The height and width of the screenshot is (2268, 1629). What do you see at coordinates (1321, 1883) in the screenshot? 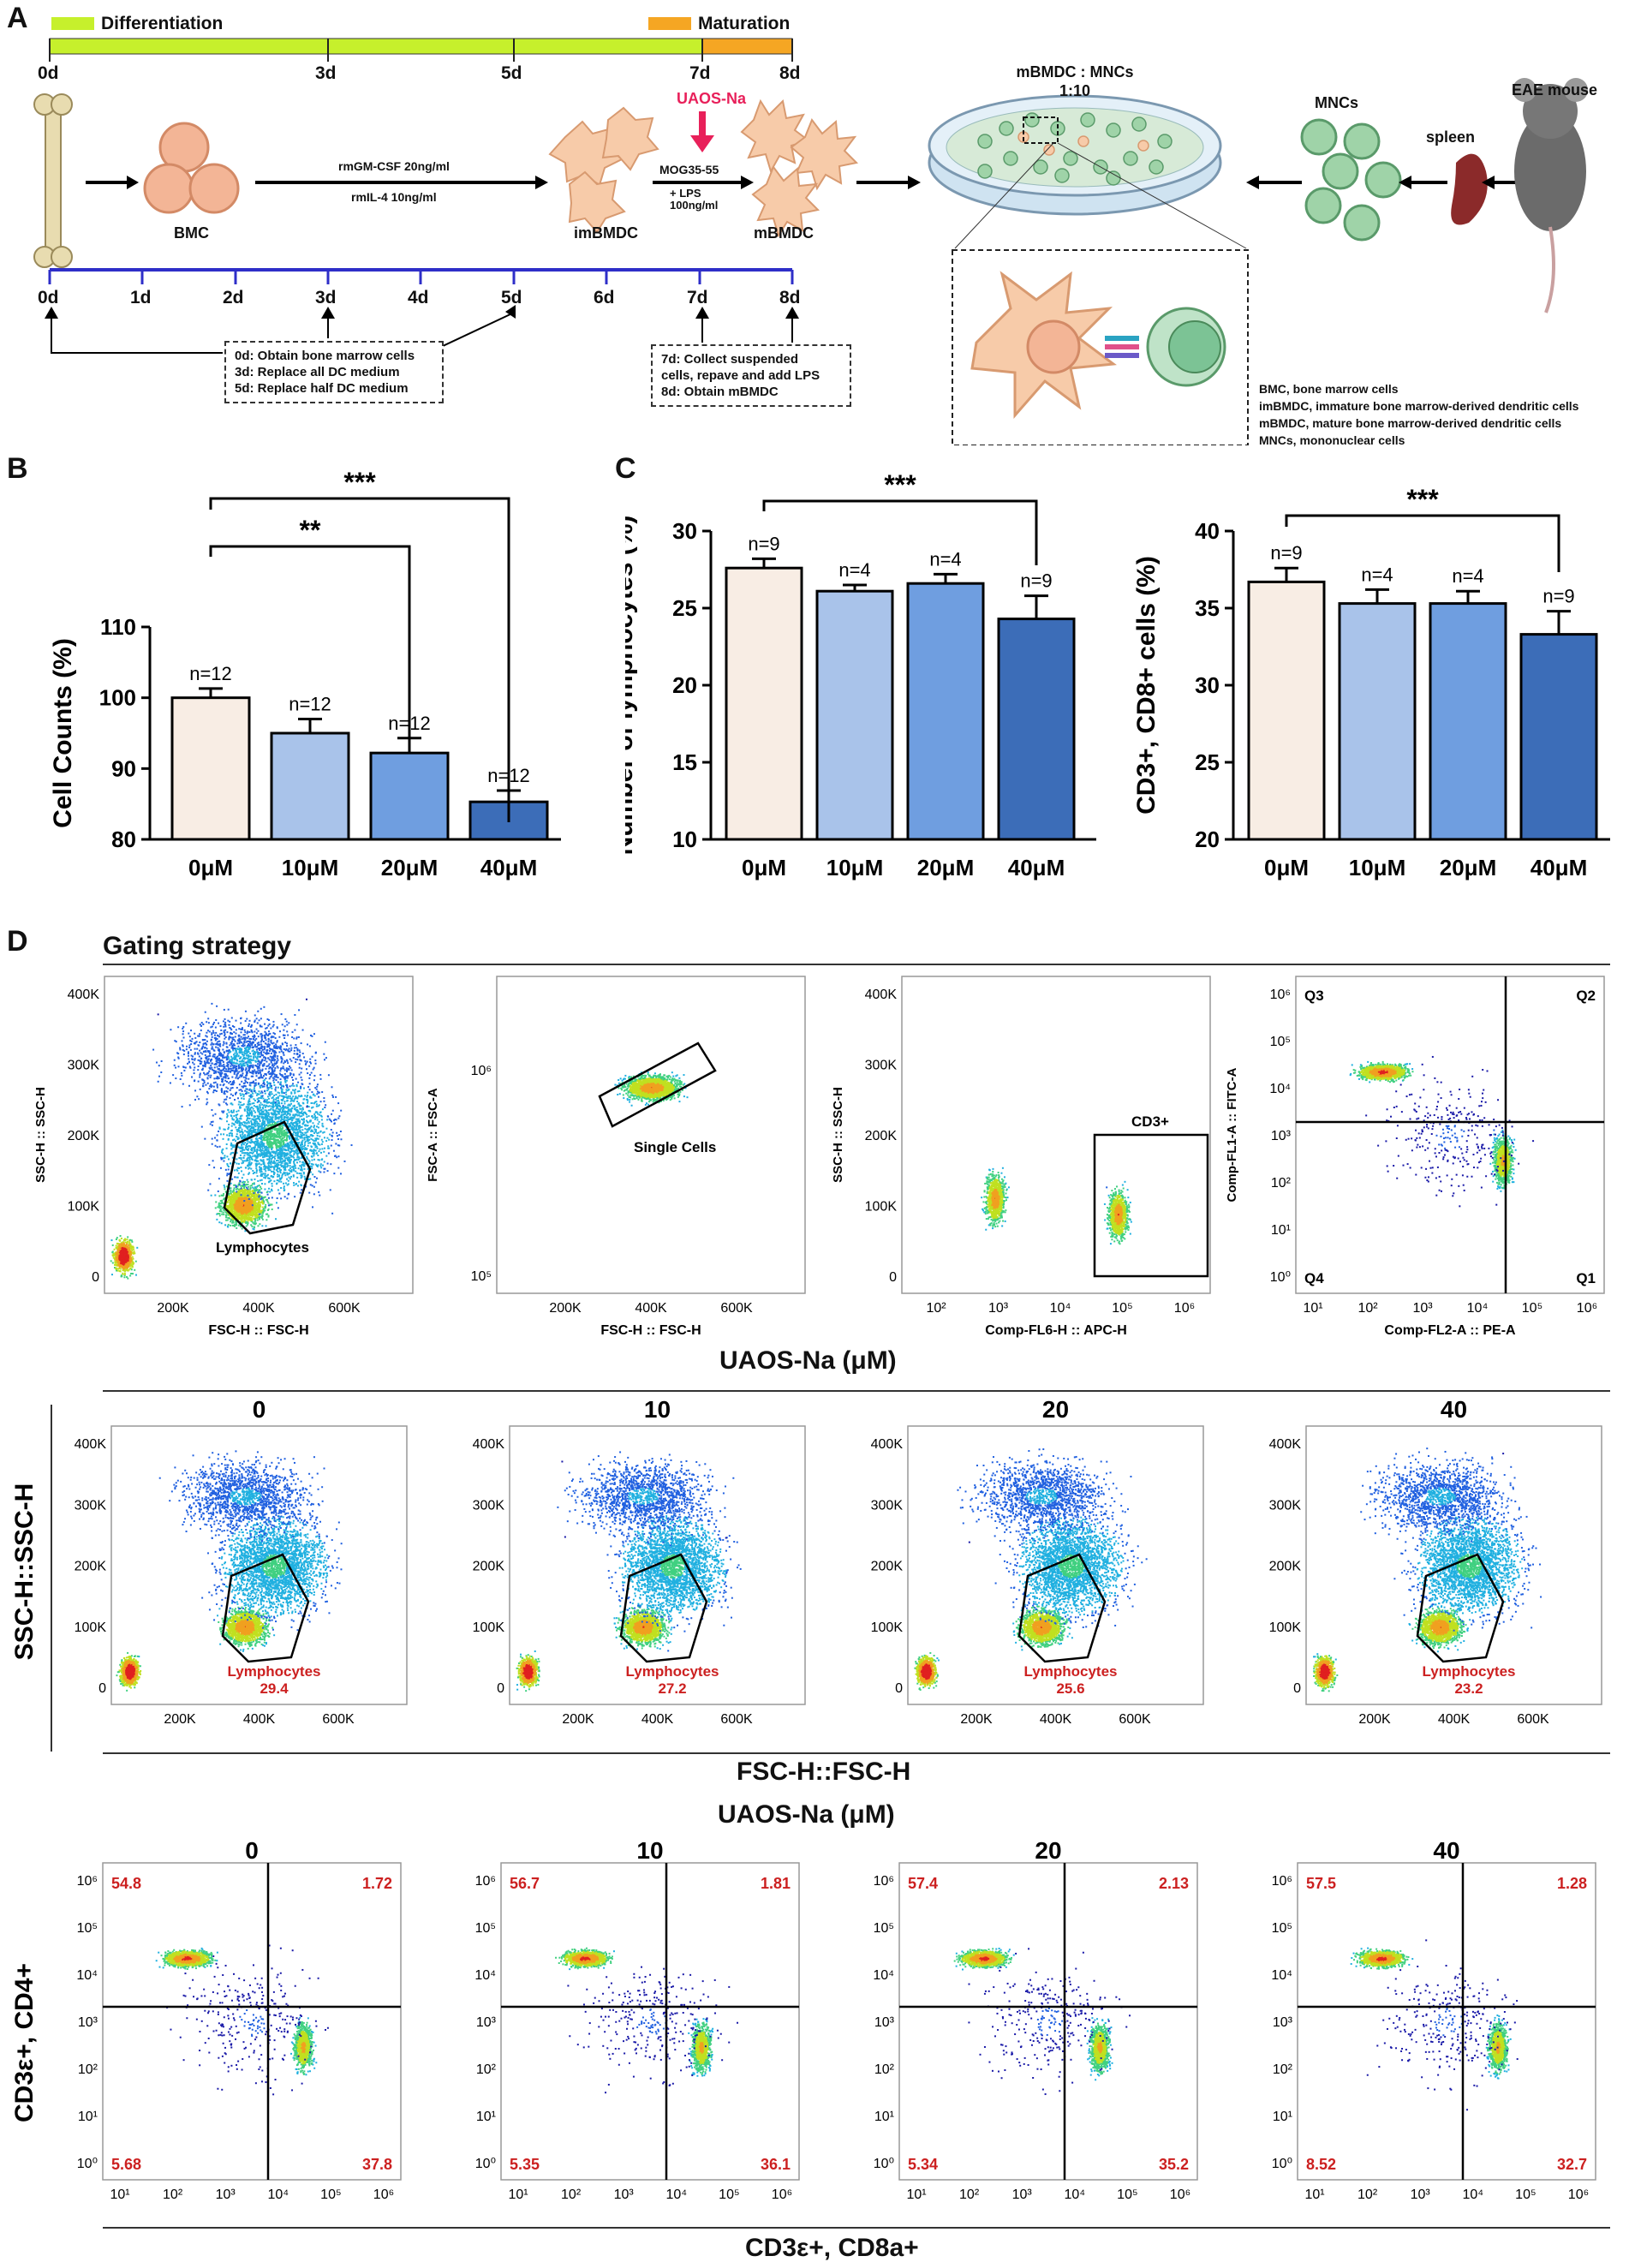
I see `quadrant-value-q3: 57.5` at bounding box center [1321, 1883].